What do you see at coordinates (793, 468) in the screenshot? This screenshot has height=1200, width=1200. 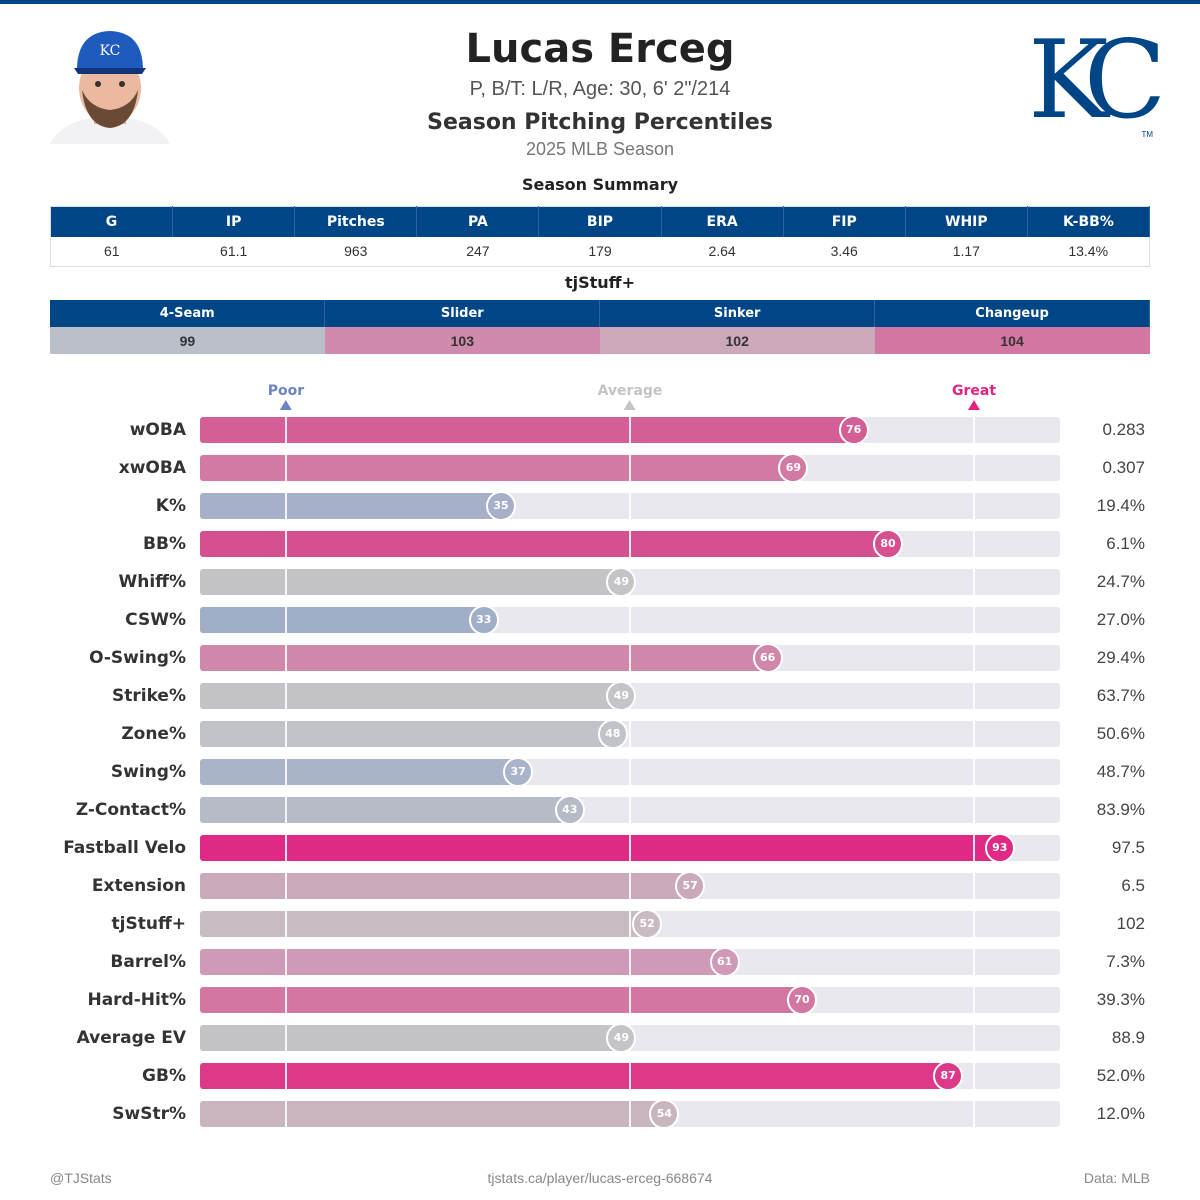 I see `percentile-bubble: 69` at bounding box center [793, 468].